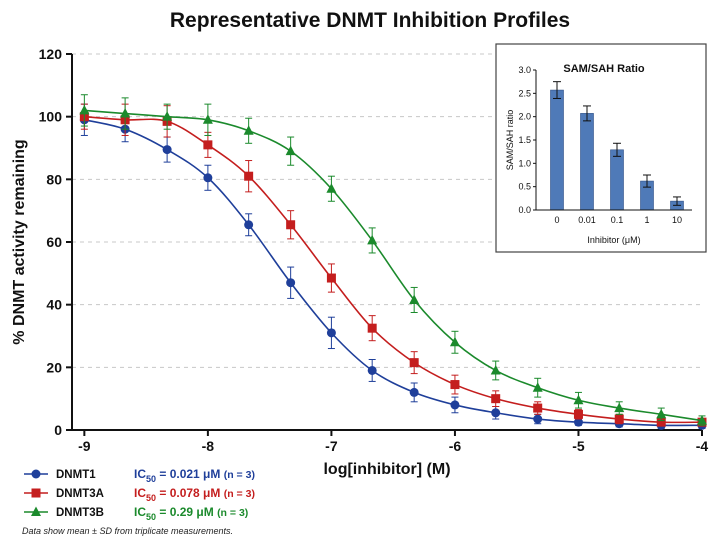 Image resolution: width=724 pixels, height=543 pixels. Describe the element at coordinates (54, 179) in the screenshot. I see `y-tick-label: 80` at that location.